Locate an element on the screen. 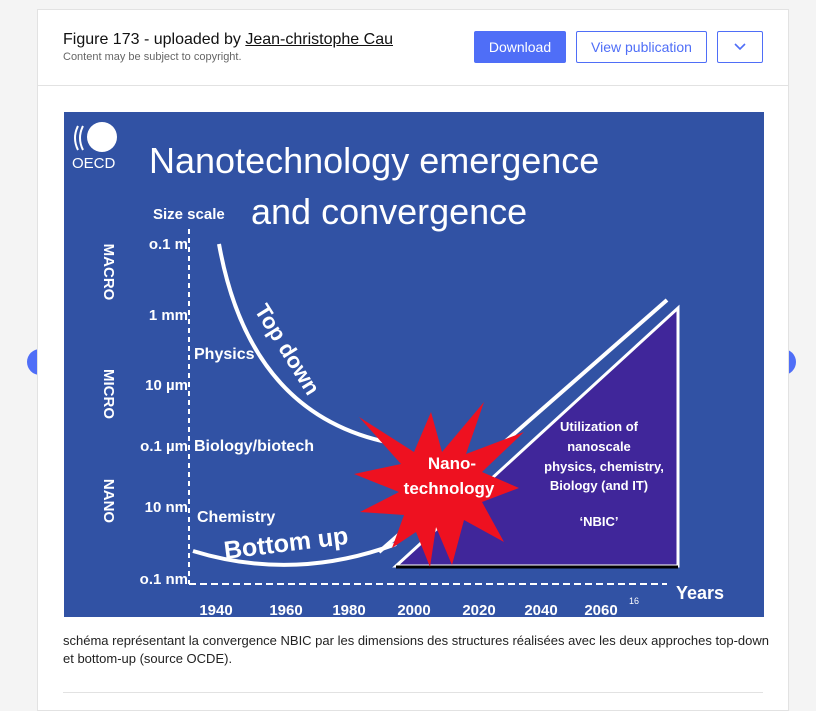  y-tick: o.1 nm is located at coordinates (164, 579).